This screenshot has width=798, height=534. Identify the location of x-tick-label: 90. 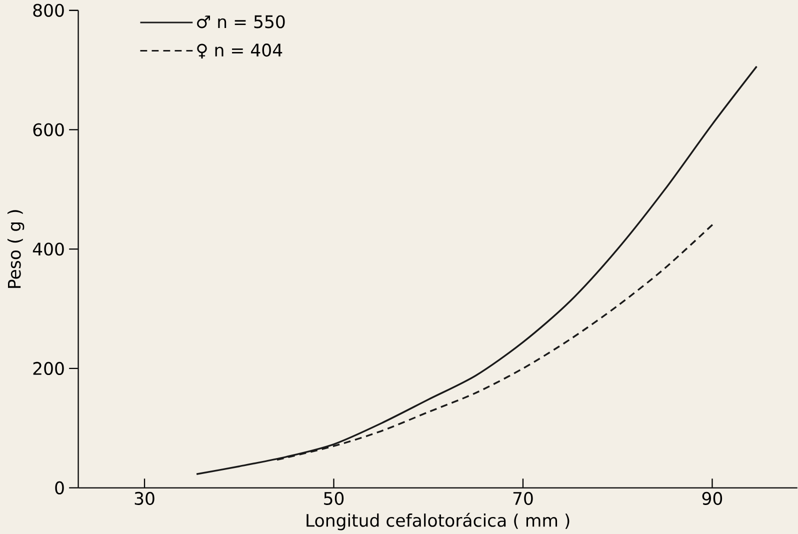
(712, 498).